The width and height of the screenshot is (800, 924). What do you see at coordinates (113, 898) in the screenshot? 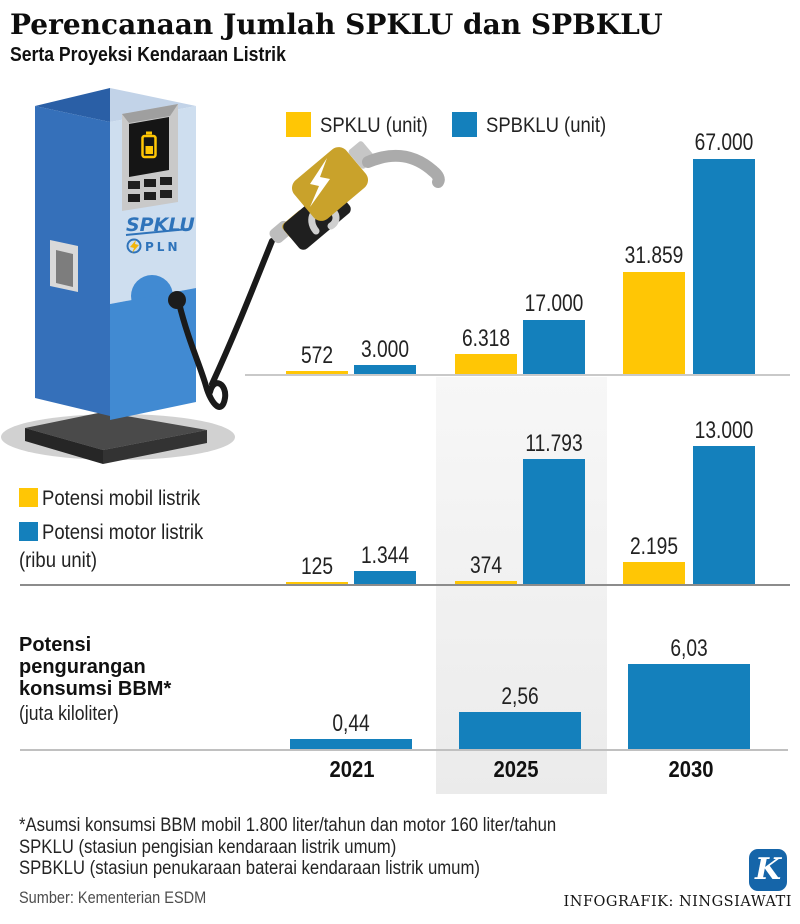
I see `source-text: Sumber: Kementerian ESDM` at bounding box center [113, 898].